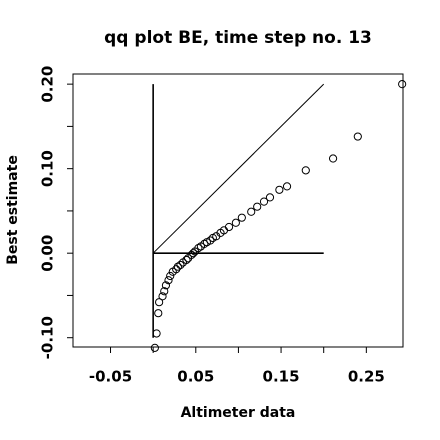 The height and width of the screenshot is (440, 440). Describe the element at coordinates (366, 377) in the screenshot. I see `x-tick-label: 0.25` at that location.